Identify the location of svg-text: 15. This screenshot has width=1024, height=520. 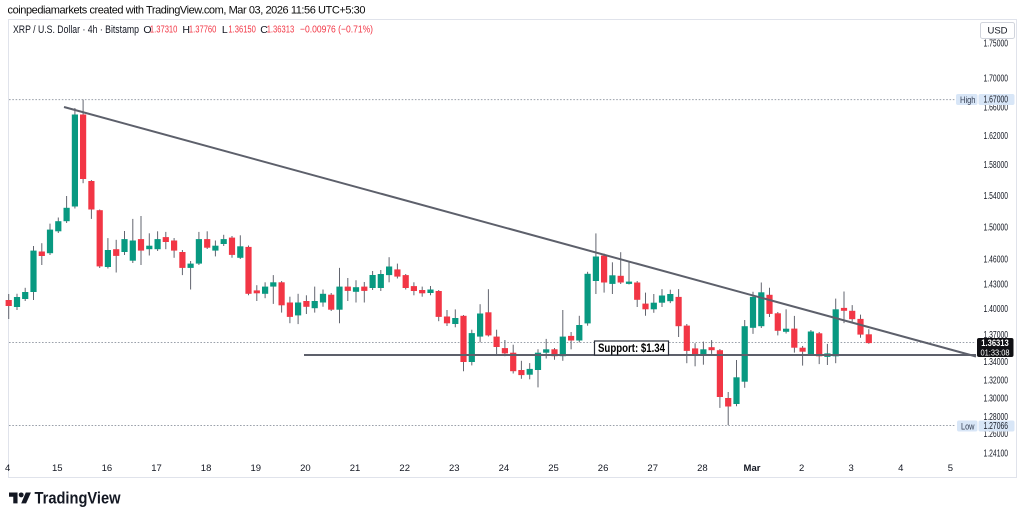
(57, 468).